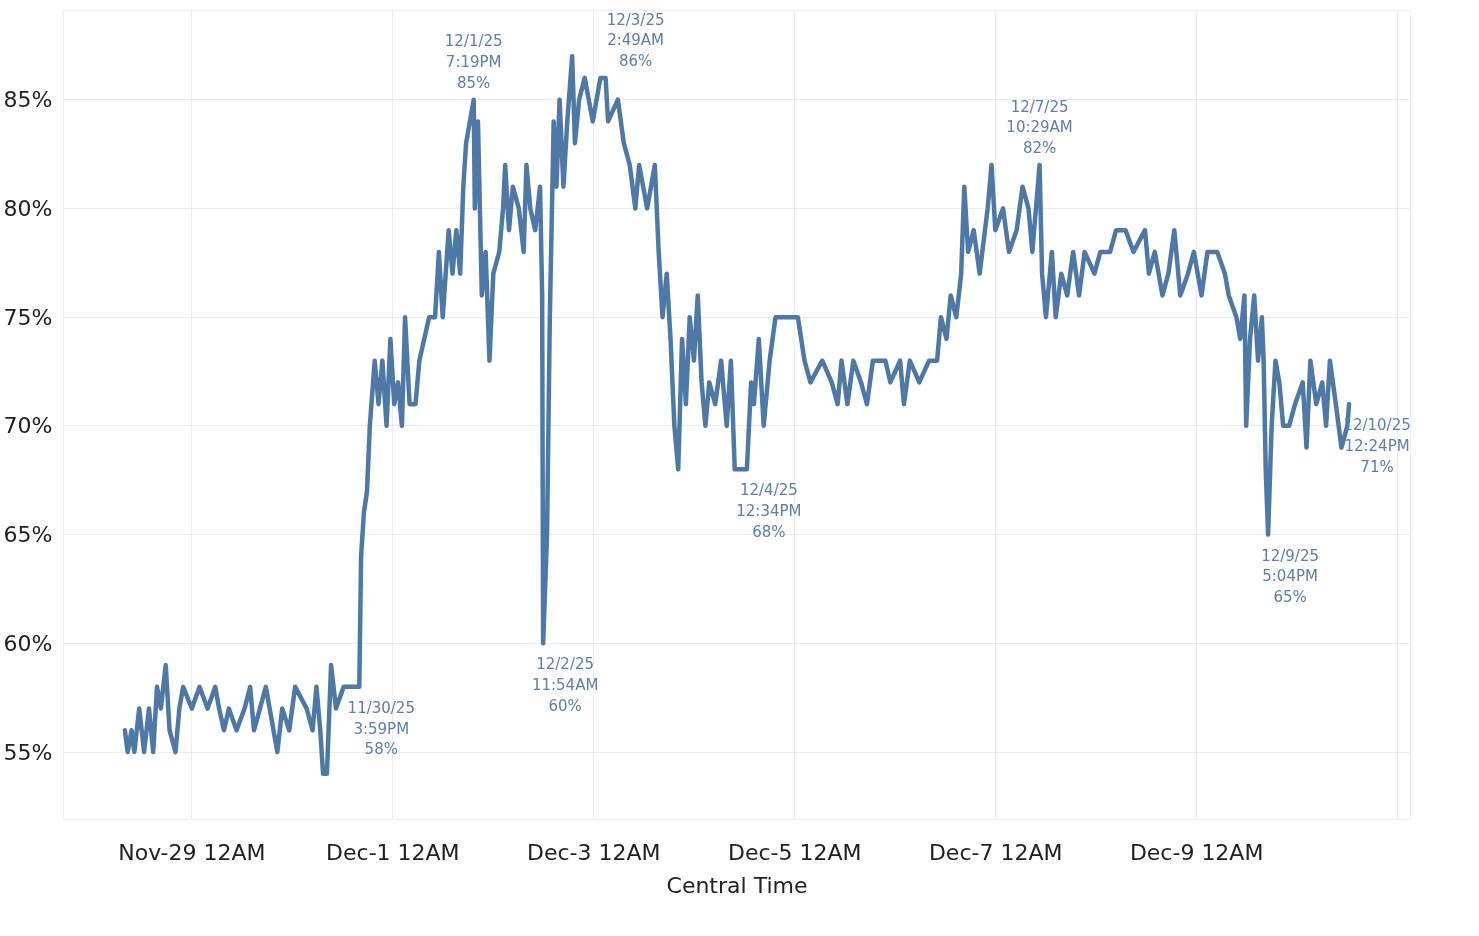 The height and width of the screenshot is (936, 1479). I want to click on y-tick-label: 70%, so click(28, 426).